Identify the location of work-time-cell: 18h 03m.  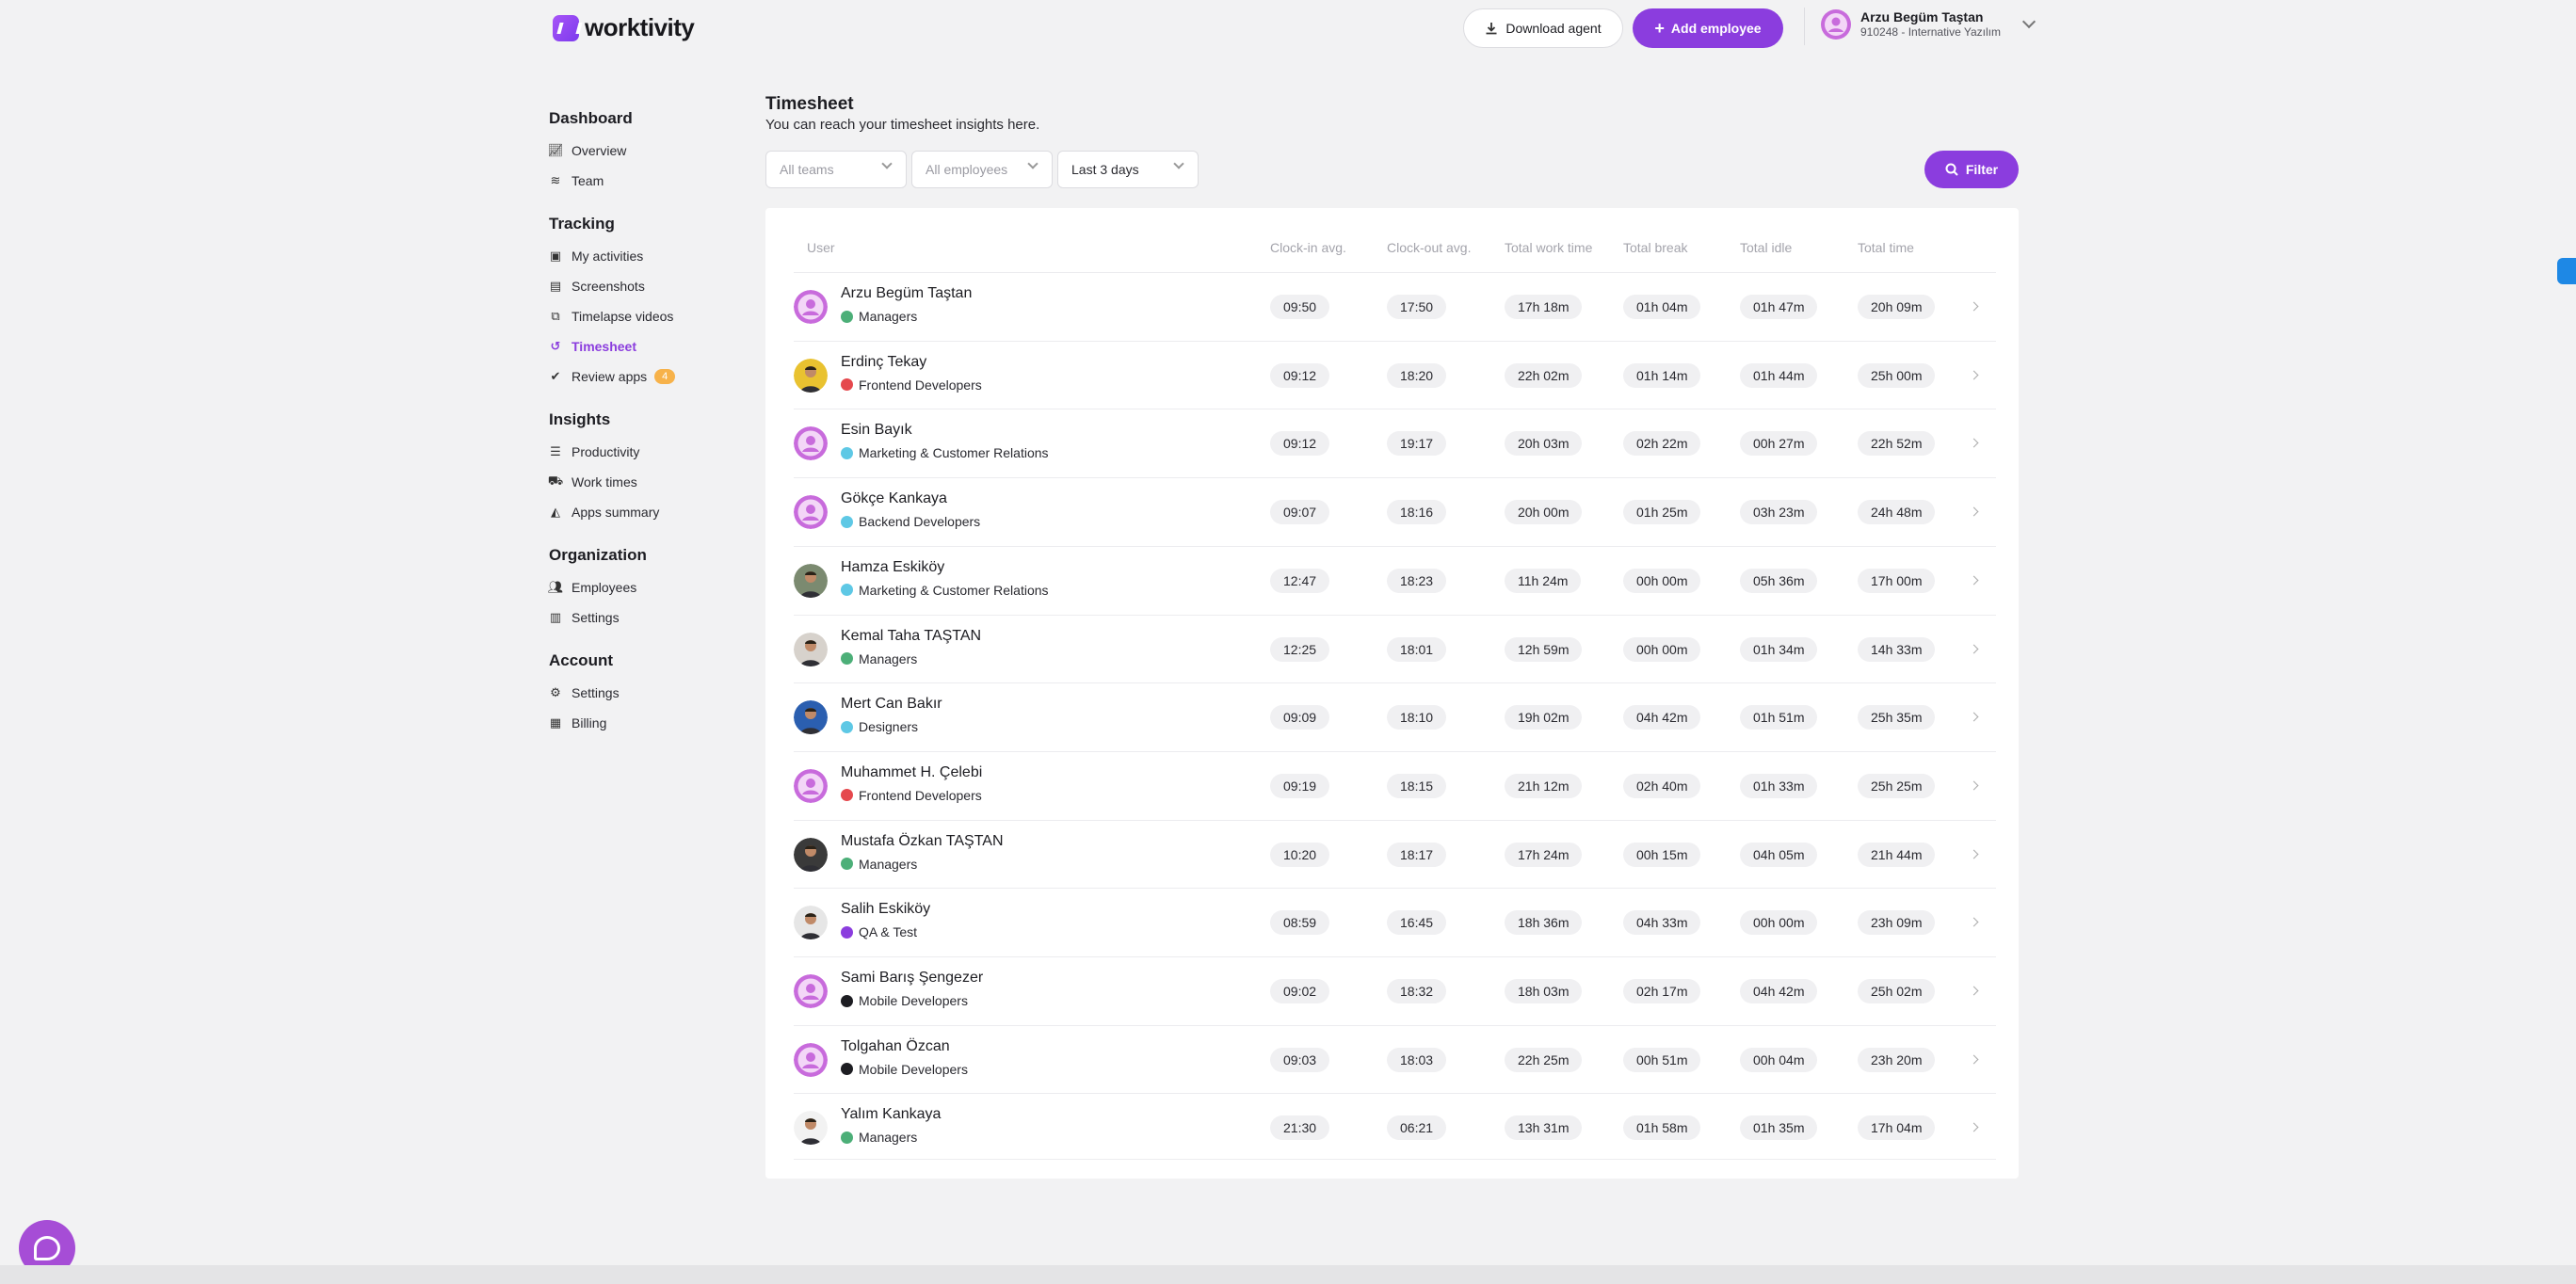
(1544, 991).